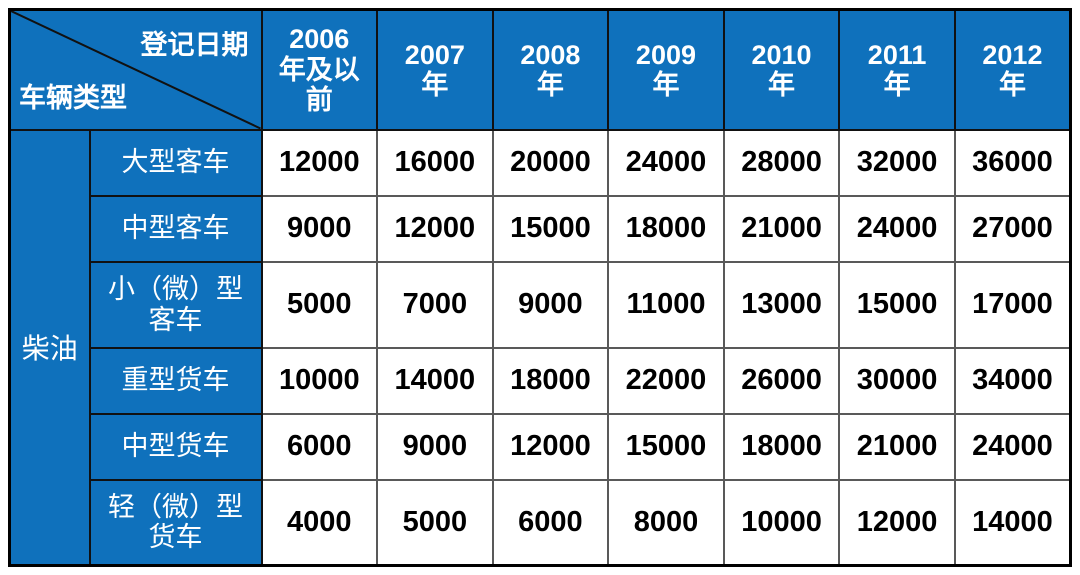 This screenshot has width=1080, height=575. What do you see at coordinates (781, 304) in the screenshot?
I see `value-cell: 13000` at bounding box center [781, 304].